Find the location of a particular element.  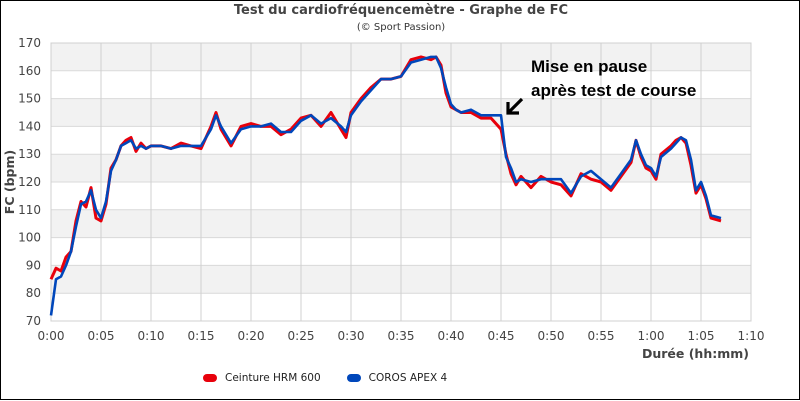

legend-item-hrm600: Ceinture HRM 600 is located at coordinates (262, 378).